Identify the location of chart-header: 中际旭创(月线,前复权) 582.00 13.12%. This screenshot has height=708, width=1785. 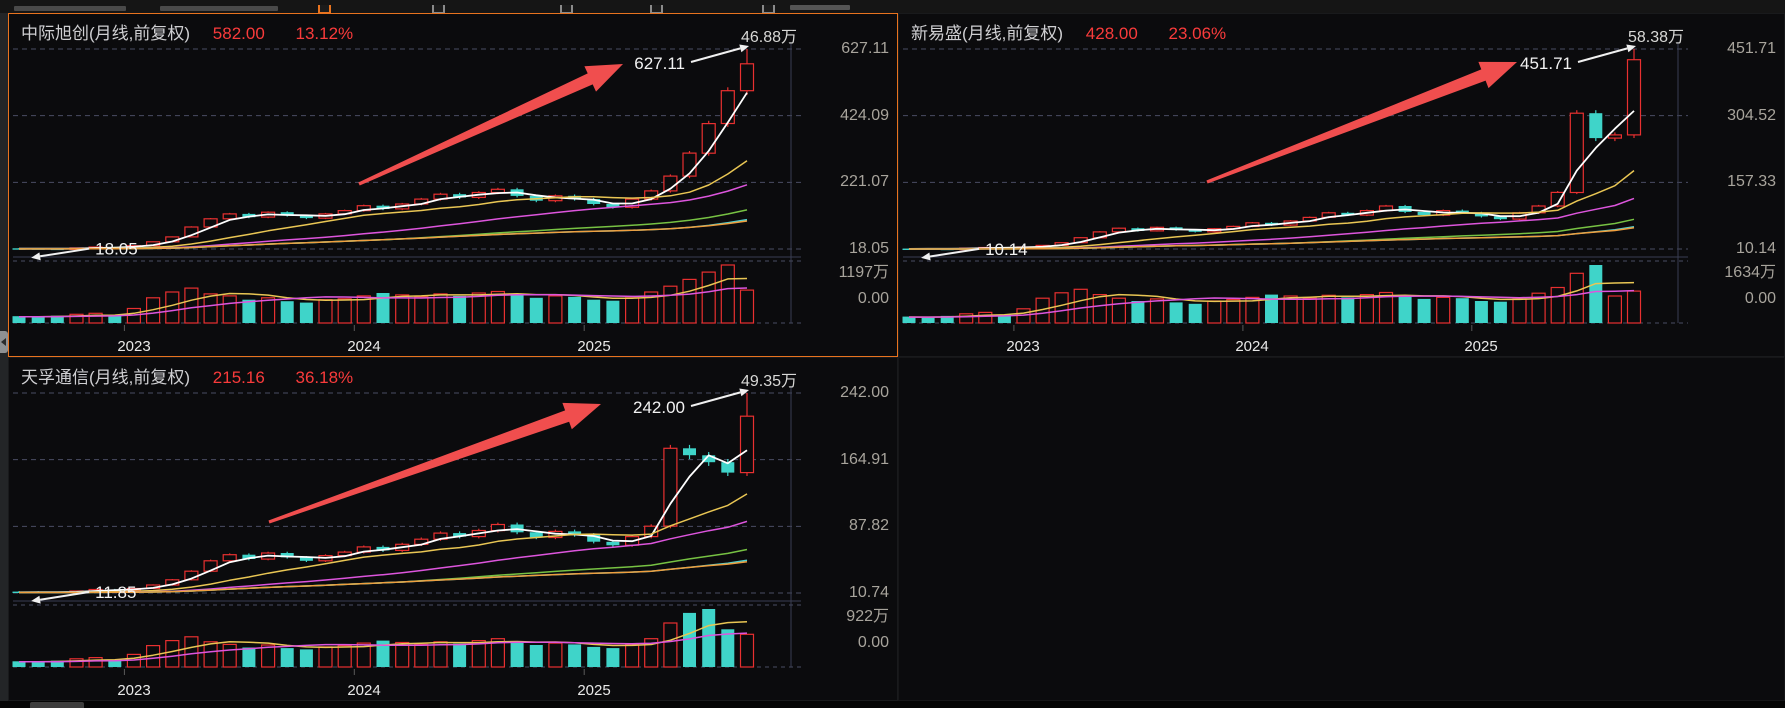
(187, 31).